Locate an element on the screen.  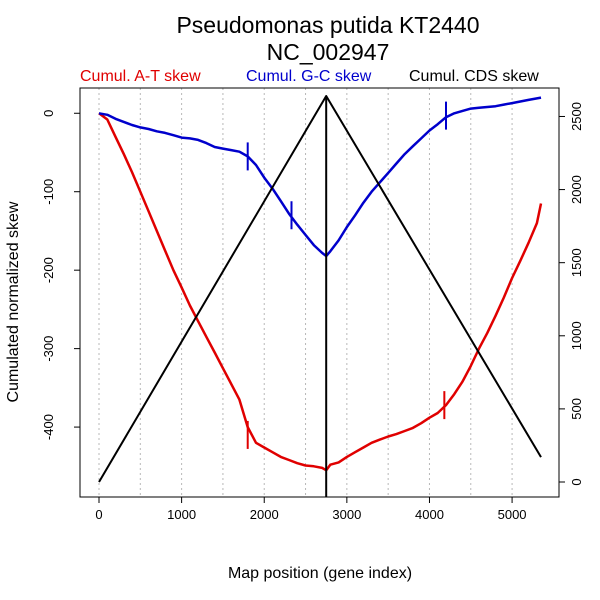
y-tick-label: -400 is located at coordinates (48, 427).